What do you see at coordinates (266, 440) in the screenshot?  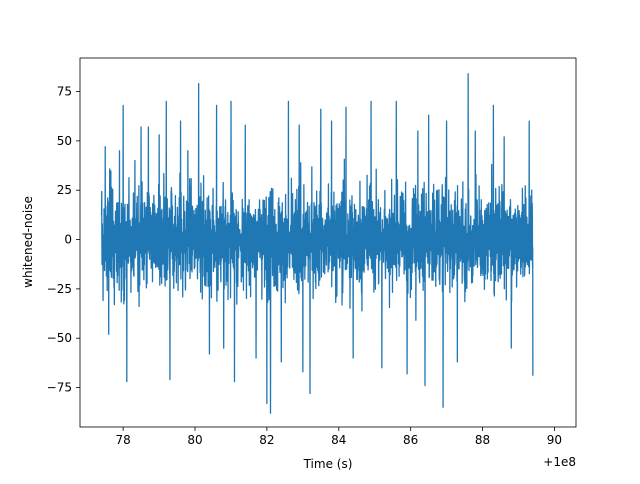 I see `x-tick-label: 82` at bounding box center [266, 440].